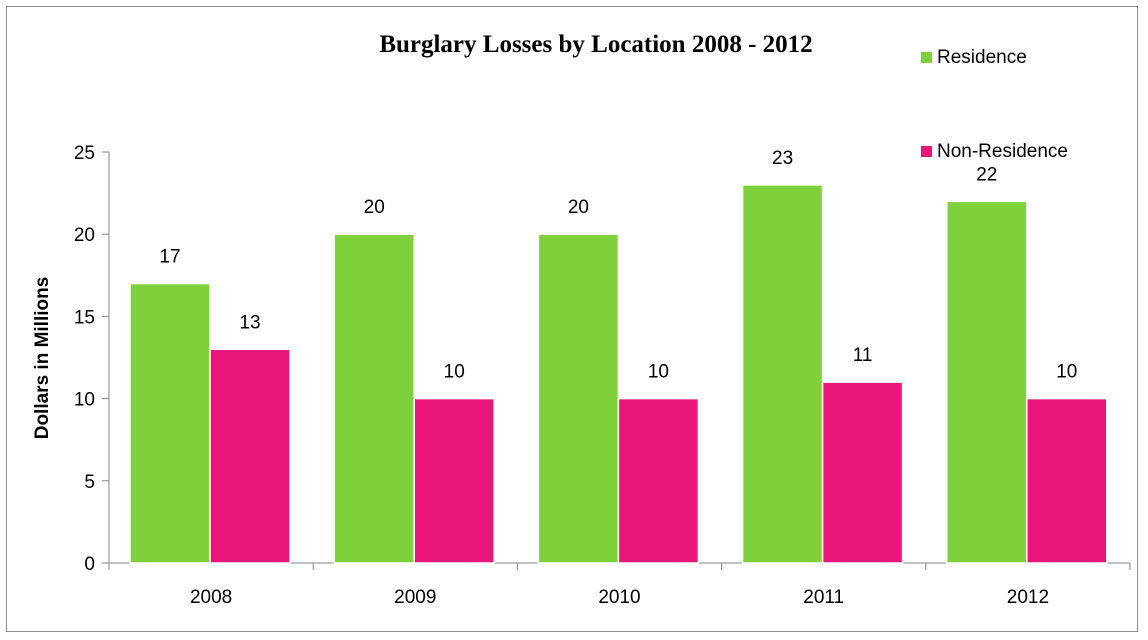  I want to click on data-label: 13, so click(249, 322).